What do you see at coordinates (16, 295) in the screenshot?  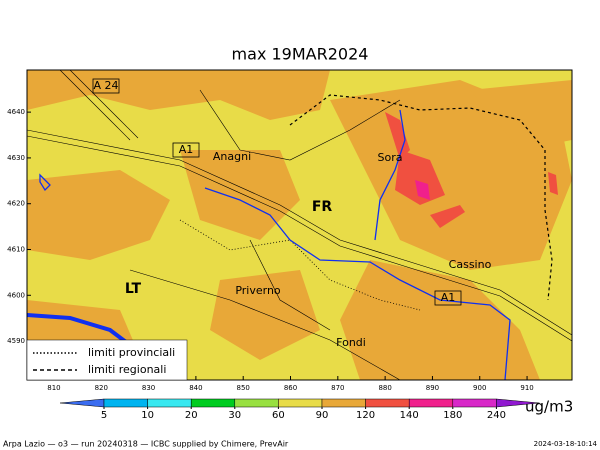 I see `y-tick-label: 4600` at bounding box center [16, 295].